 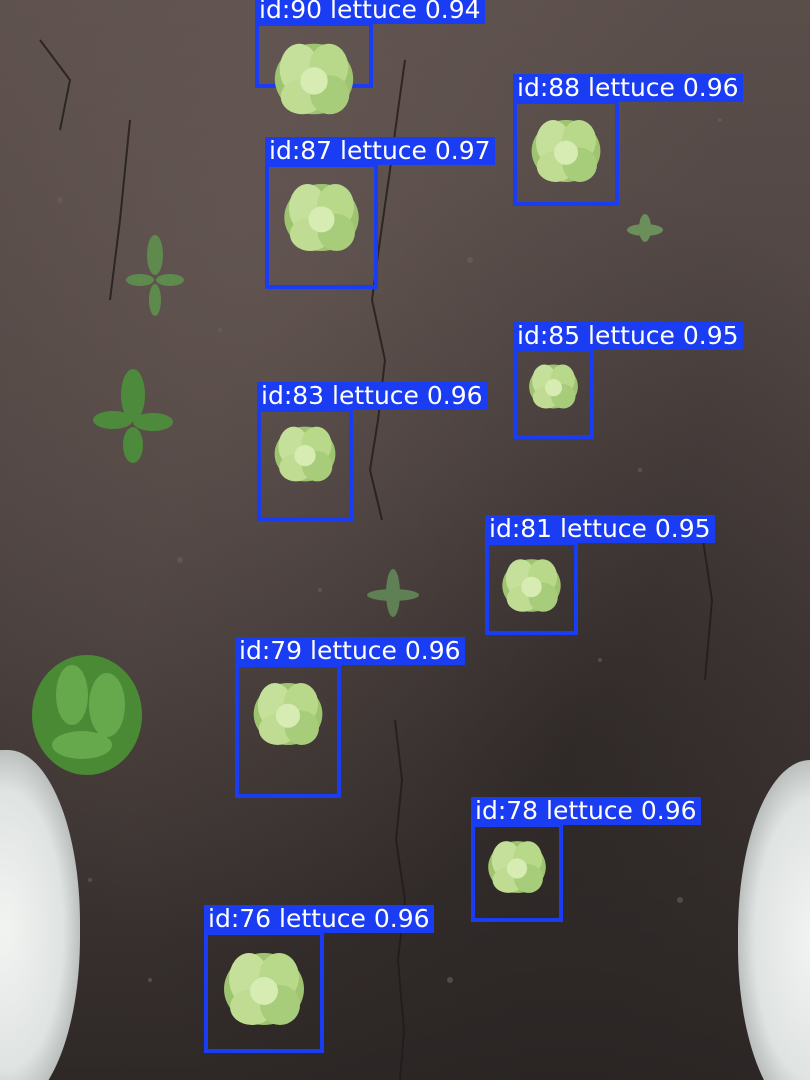 I want to click on detection-id: id:87, so click(x=301, y=150).